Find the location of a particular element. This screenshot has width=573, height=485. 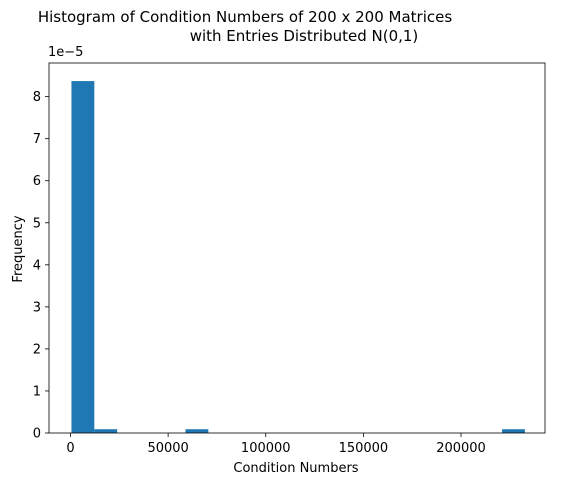

x-tick-label: 150000 is located at coordinates (364, 448).